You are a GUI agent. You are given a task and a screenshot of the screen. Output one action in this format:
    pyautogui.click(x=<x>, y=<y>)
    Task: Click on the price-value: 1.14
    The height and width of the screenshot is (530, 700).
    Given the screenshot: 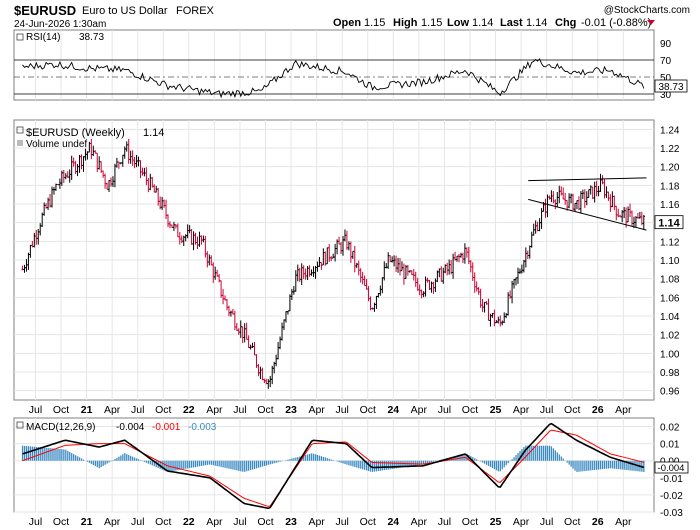 What is the action you would take?
    pyautogui.click(x=153, y=133)
    